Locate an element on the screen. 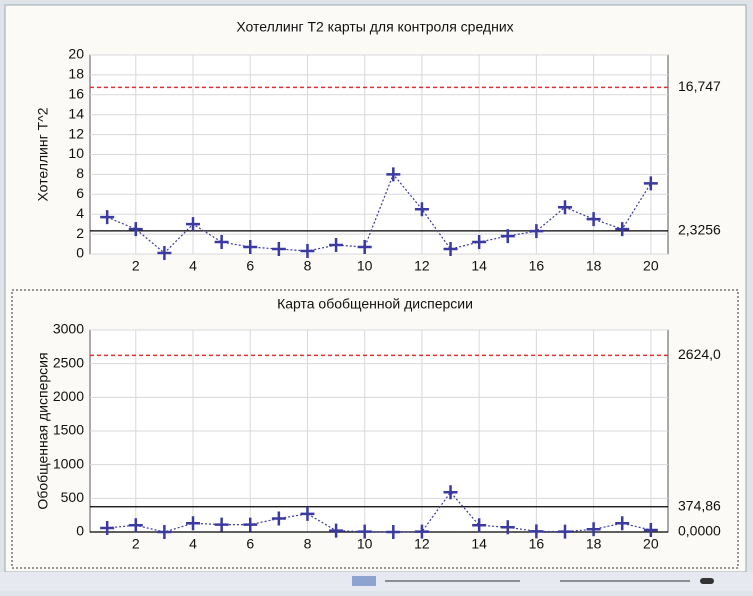 The width and height of the screenshot is (753, 596). y-tick-label: 6 is located at coordinates (80, 193).